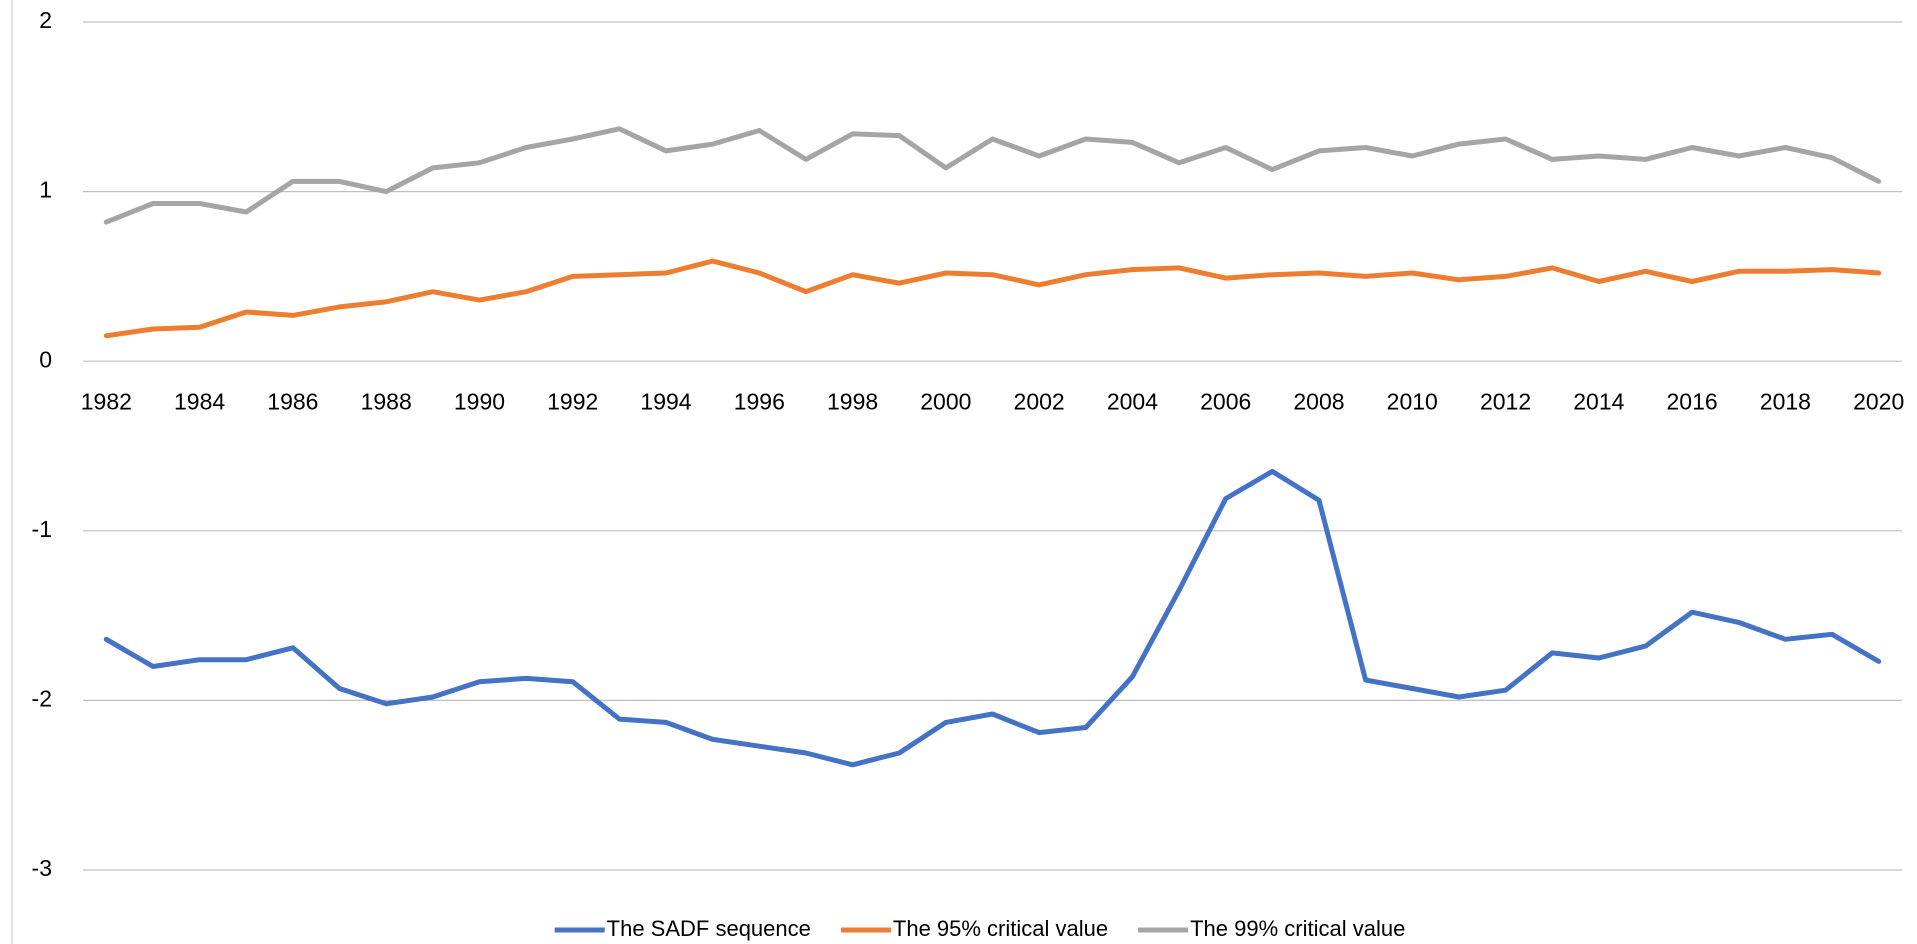 The image size is (1917, 944). Describe the element at coordinates (45, 20) in the screenshot. I see `y-tick-label: 2` at that location.